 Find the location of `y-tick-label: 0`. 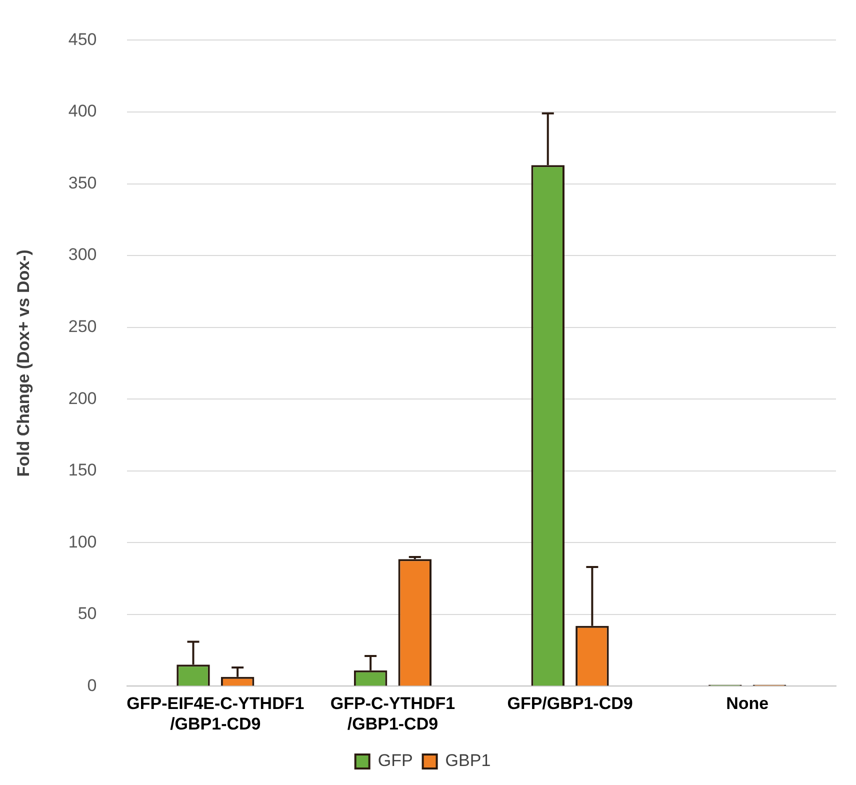

y-tick-label: 0 is located at coordinates (92, 685).